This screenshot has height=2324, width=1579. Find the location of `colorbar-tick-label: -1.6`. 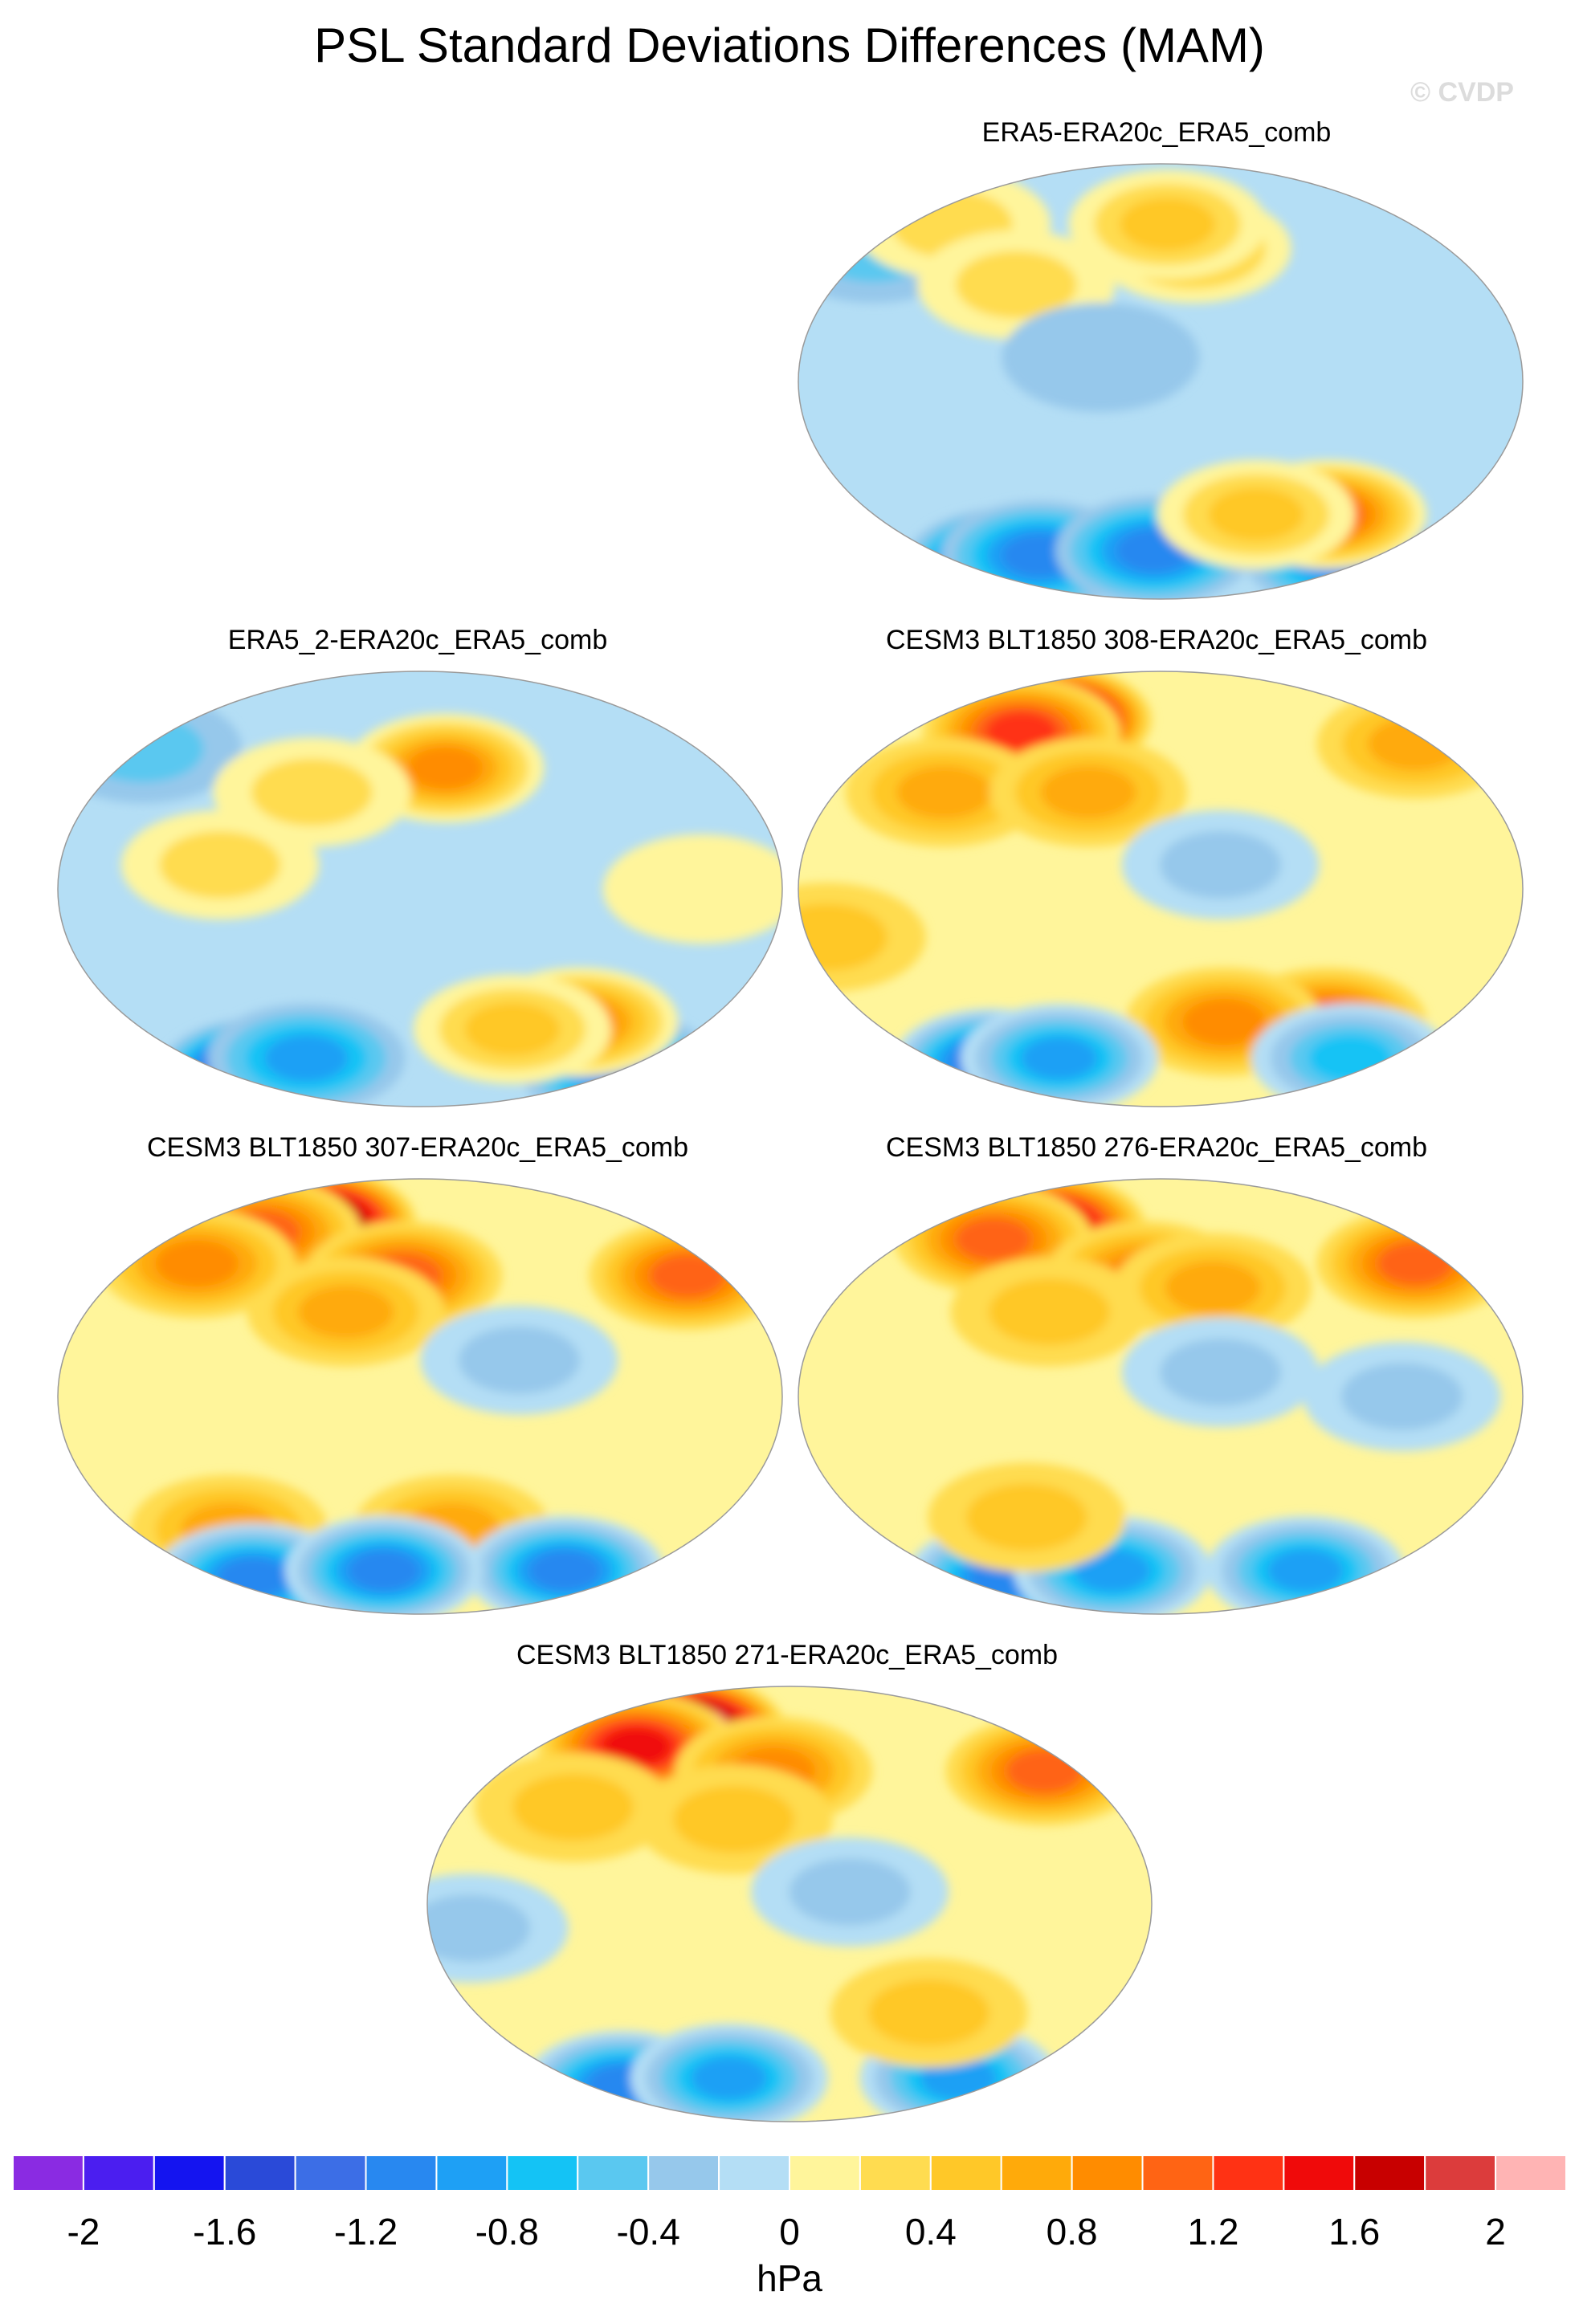

colorbar-tick-label: -1.6 is located at coordinates (225, 2232).